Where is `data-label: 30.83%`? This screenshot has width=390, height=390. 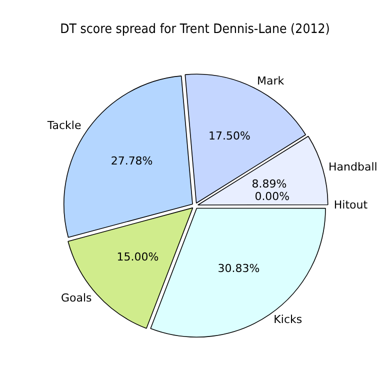 data-label: 30.83% is located at coordinates (239, 269).